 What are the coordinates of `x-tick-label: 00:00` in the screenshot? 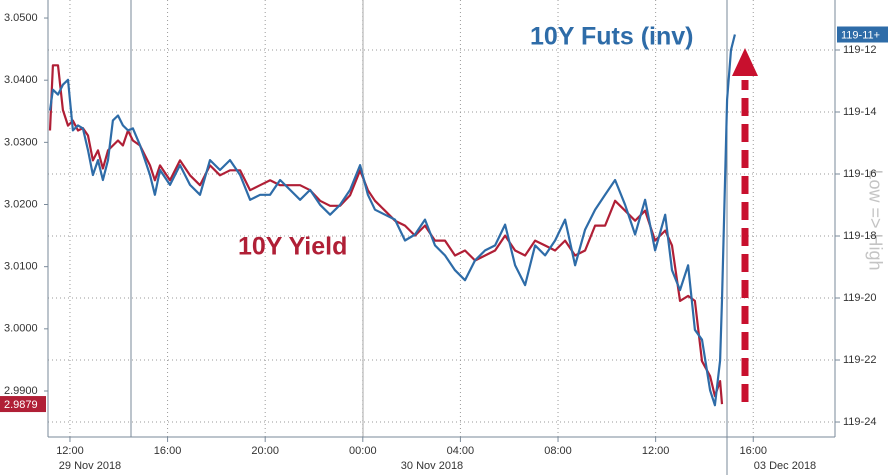 It's located at (363, 451).